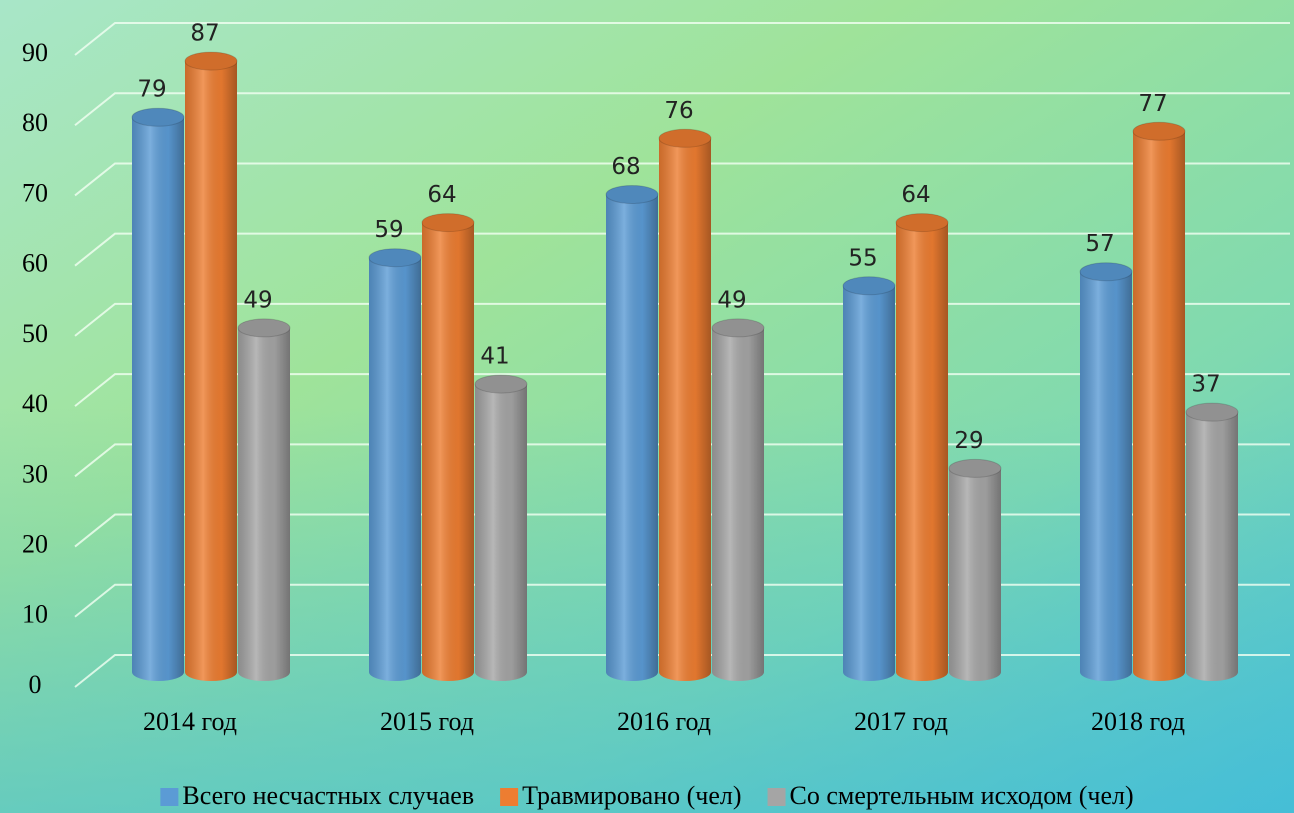 The height and width of the screenshot is (813, 1294). Describe the element at coordinates (441, 195) in the screenshot. I see `data-label: 64` at that location.